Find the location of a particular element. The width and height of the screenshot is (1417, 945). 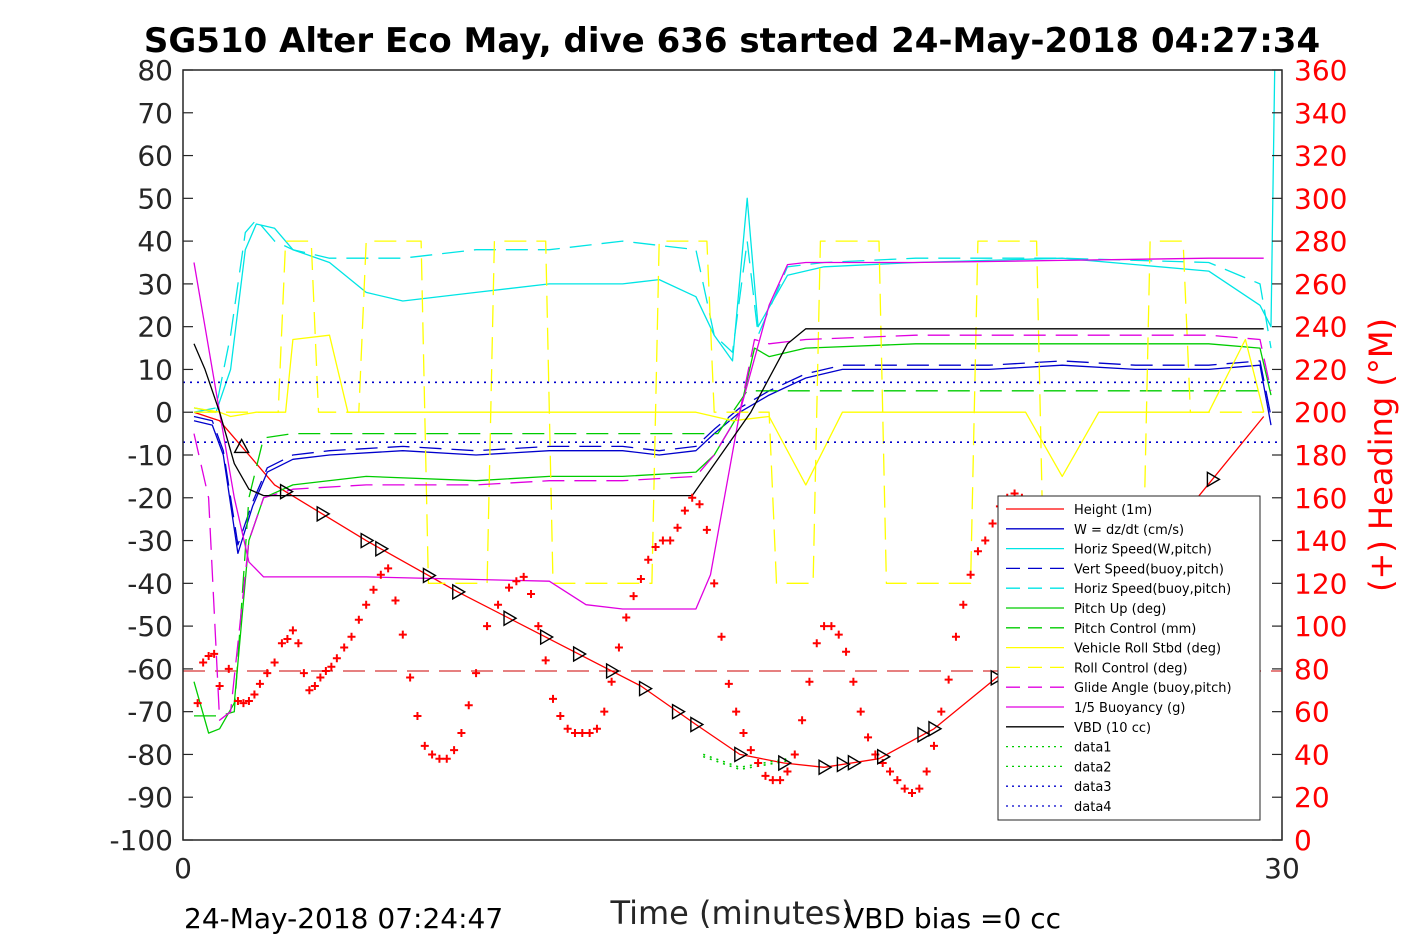

legend-label: Horiz Speed(buoy,pitch) is located at coordinates (1152, 589).